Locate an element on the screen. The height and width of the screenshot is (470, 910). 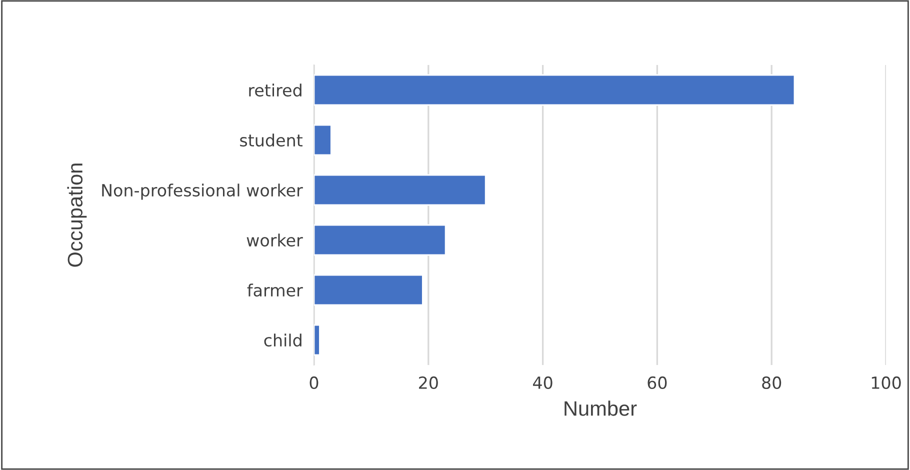
y-tick-label: farmer is located at coordinates (275, 290).